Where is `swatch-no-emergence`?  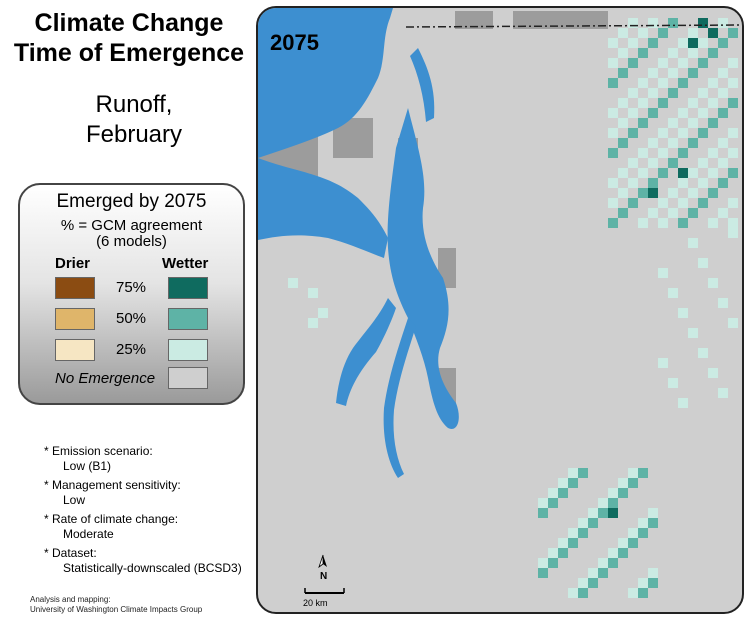 swatch-no-emergence is located at coordinates (188, 378).